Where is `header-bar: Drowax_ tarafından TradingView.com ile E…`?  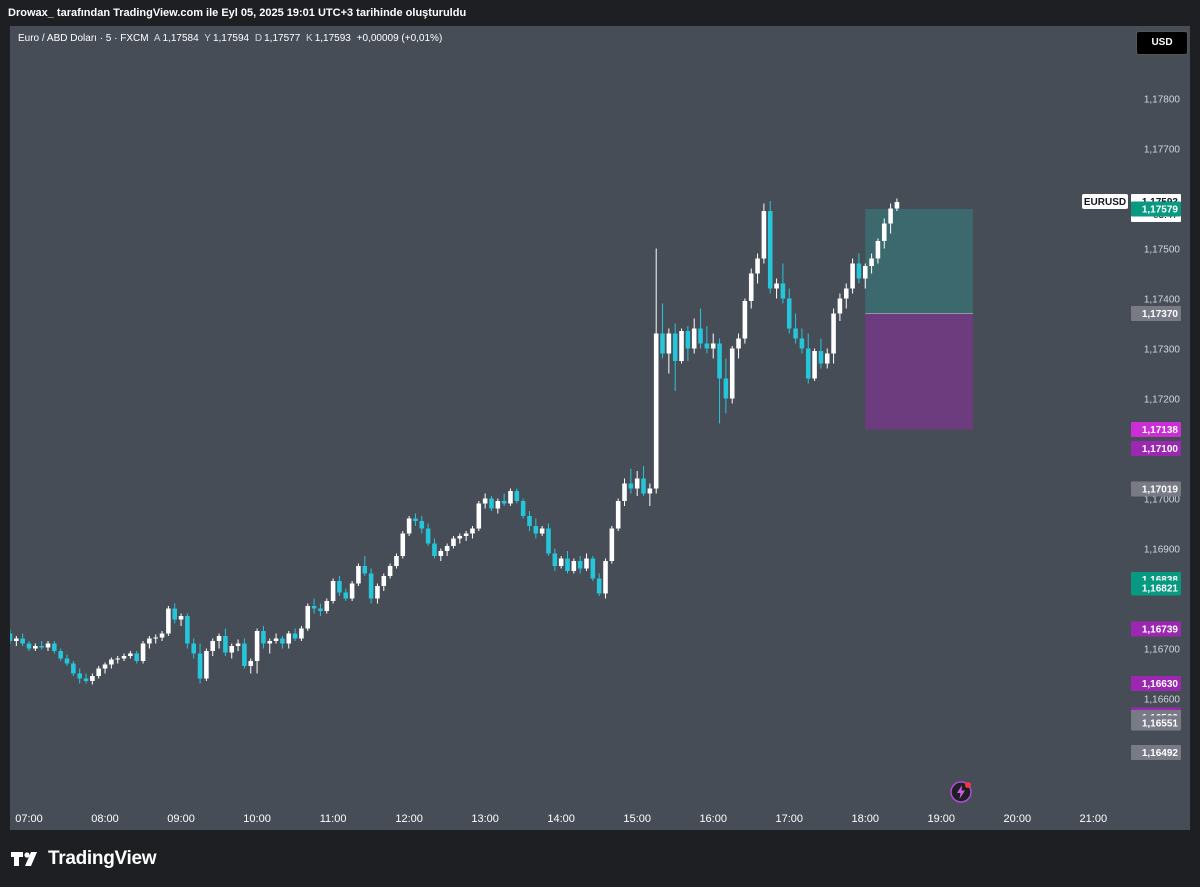 header-bar: Drowax_ tarafından TradingView.com ile E… is located at coordinates (600, 13).